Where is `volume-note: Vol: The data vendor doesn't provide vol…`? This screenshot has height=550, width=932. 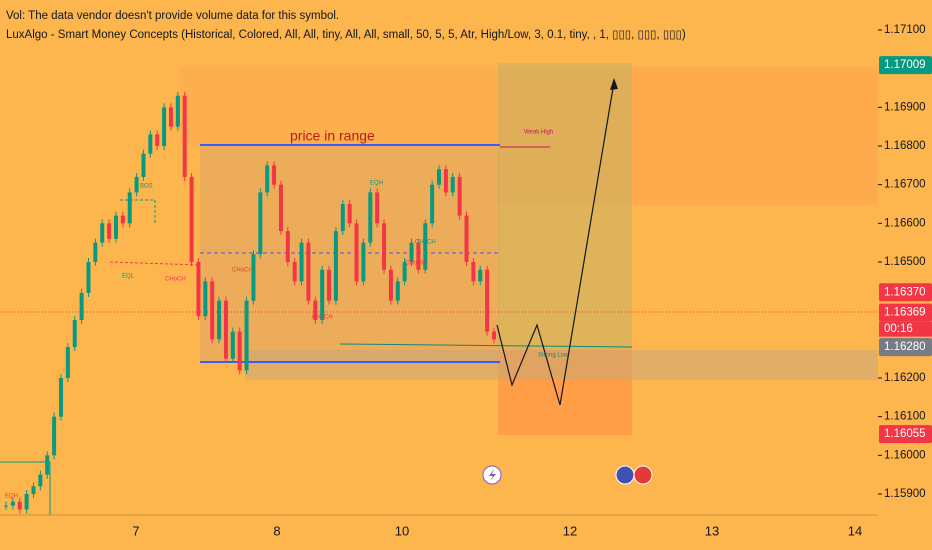
volume-note: Vol: The data vendor doesn't provide vol… is located at coordinates (172, 16).